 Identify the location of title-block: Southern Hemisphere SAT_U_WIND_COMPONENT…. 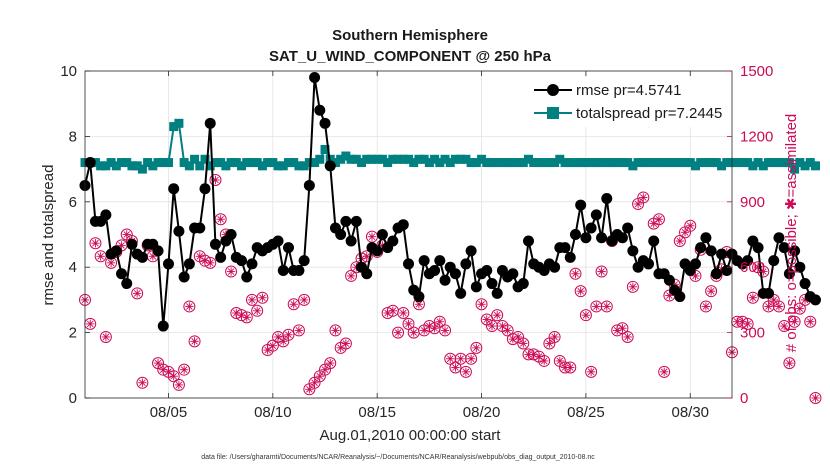
(410, 46).